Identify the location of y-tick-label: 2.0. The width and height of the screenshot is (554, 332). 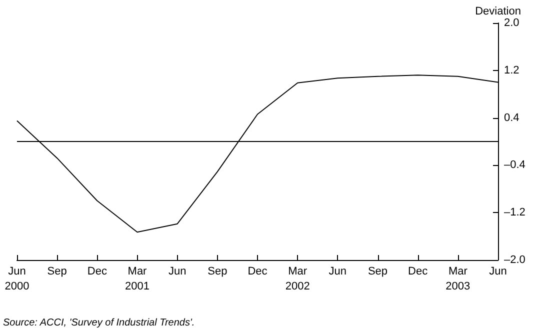
(512, 23).